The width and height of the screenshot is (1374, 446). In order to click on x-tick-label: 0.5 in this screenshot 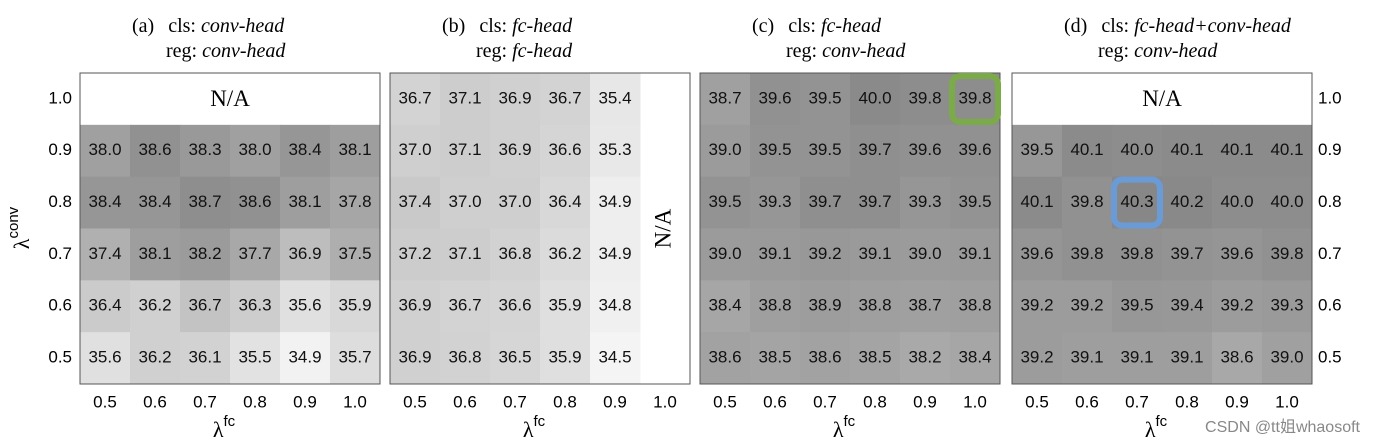, I will do `click(725, 401)`.